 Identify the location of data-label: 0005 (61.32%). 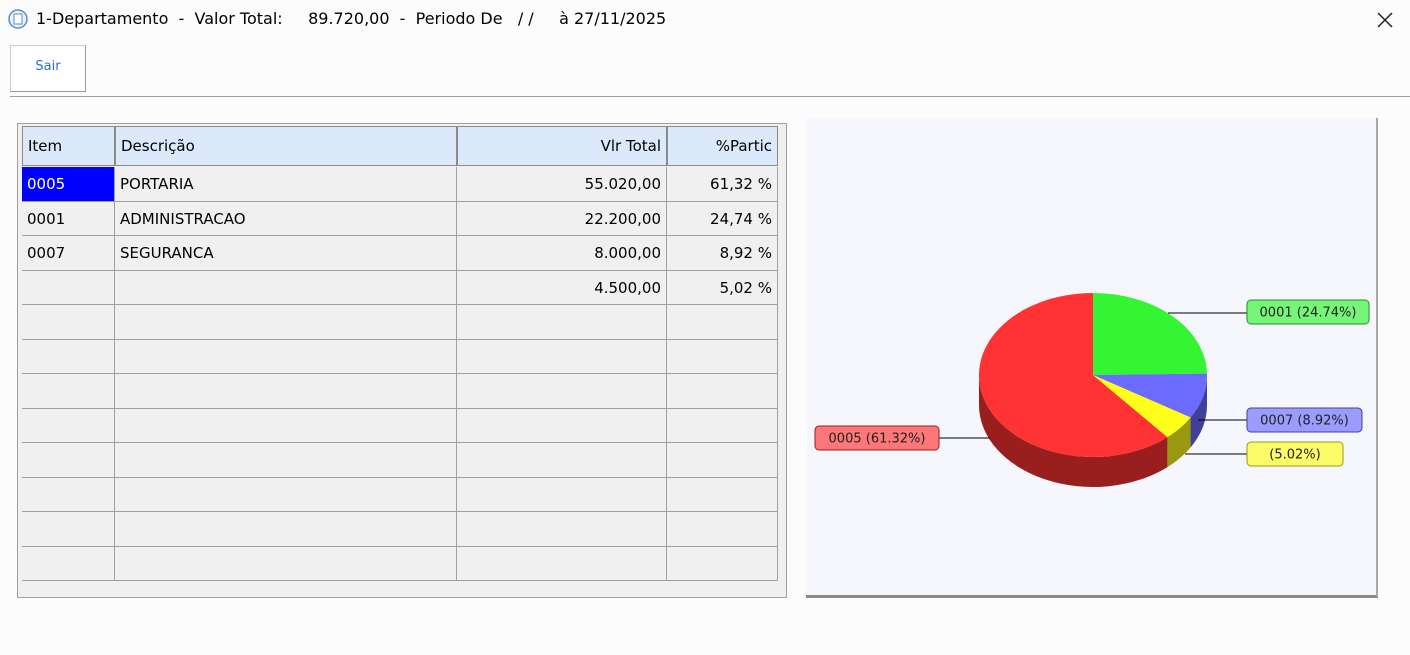
(877, 439).